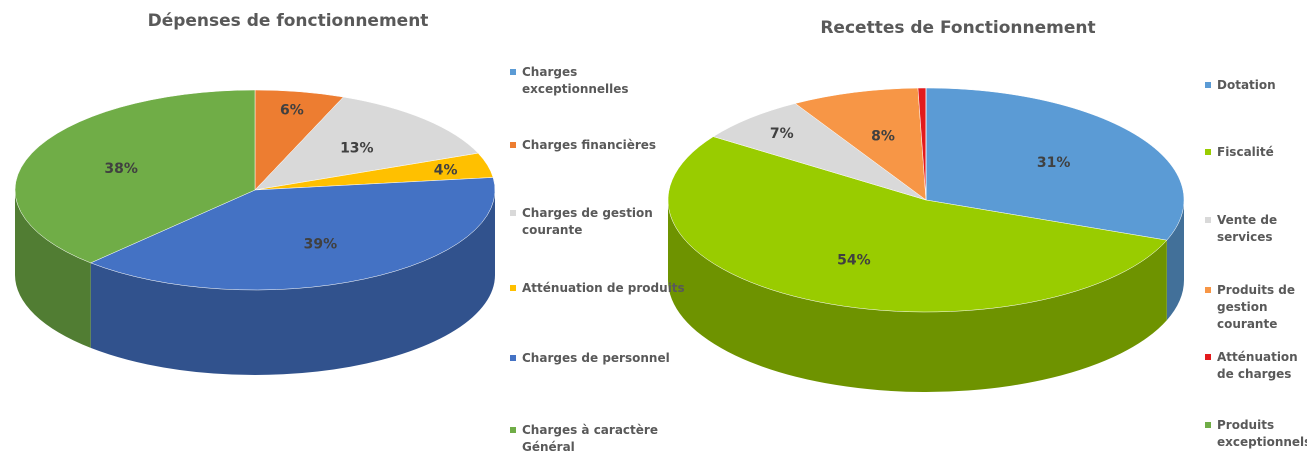 The image size is (1307, 458). Describe the element at coordinates (854, 260) in the screenshot. I see `data-label: 54%` at that location.